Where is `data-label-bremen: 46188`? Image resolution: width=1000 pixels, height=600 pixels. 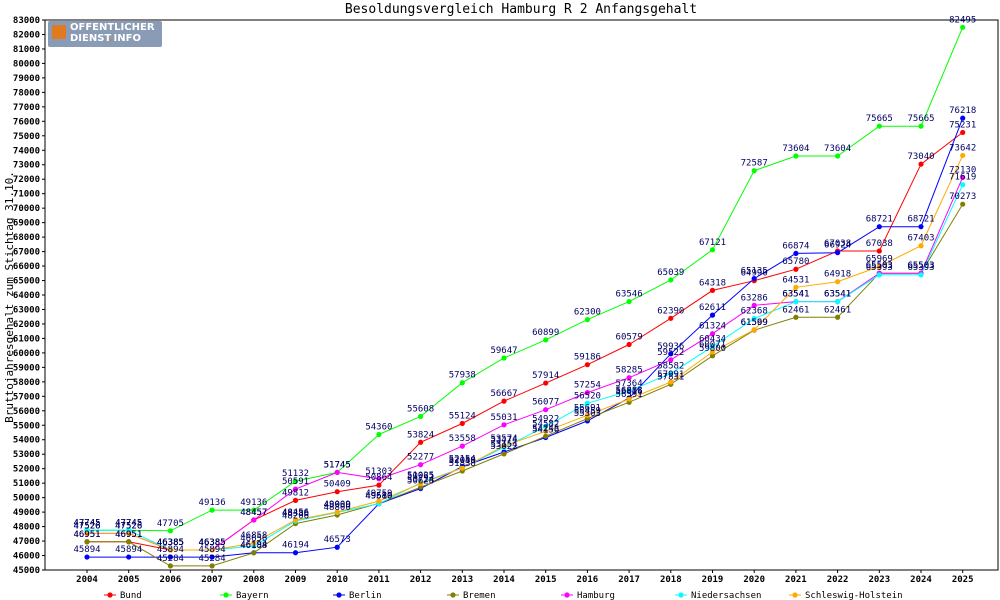
data-label-bremen: 46188 is located at coordinates (253, 546).